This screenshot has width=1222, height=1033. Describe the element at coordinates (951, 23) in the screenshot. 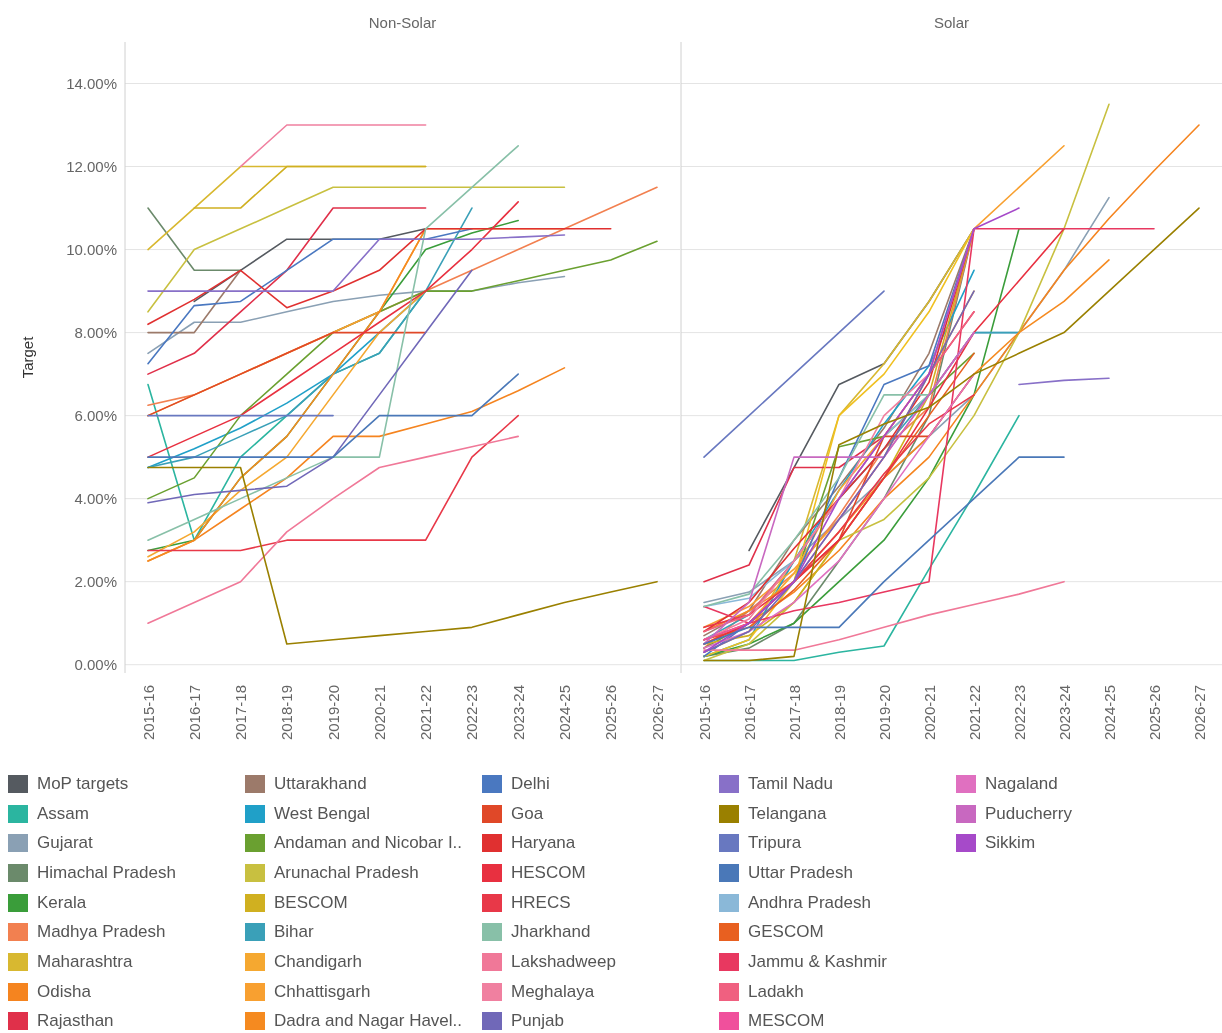

I see `chart-title: Solar` at that location.